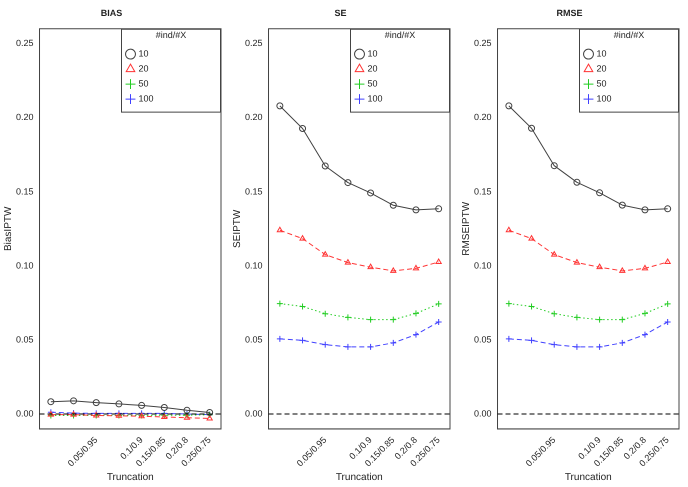 The image size is (688, 487). What do you see at coordinates (111, 13) in the screenshot?
I see `chart-title: BIAS` at bounding box center [111, 13].